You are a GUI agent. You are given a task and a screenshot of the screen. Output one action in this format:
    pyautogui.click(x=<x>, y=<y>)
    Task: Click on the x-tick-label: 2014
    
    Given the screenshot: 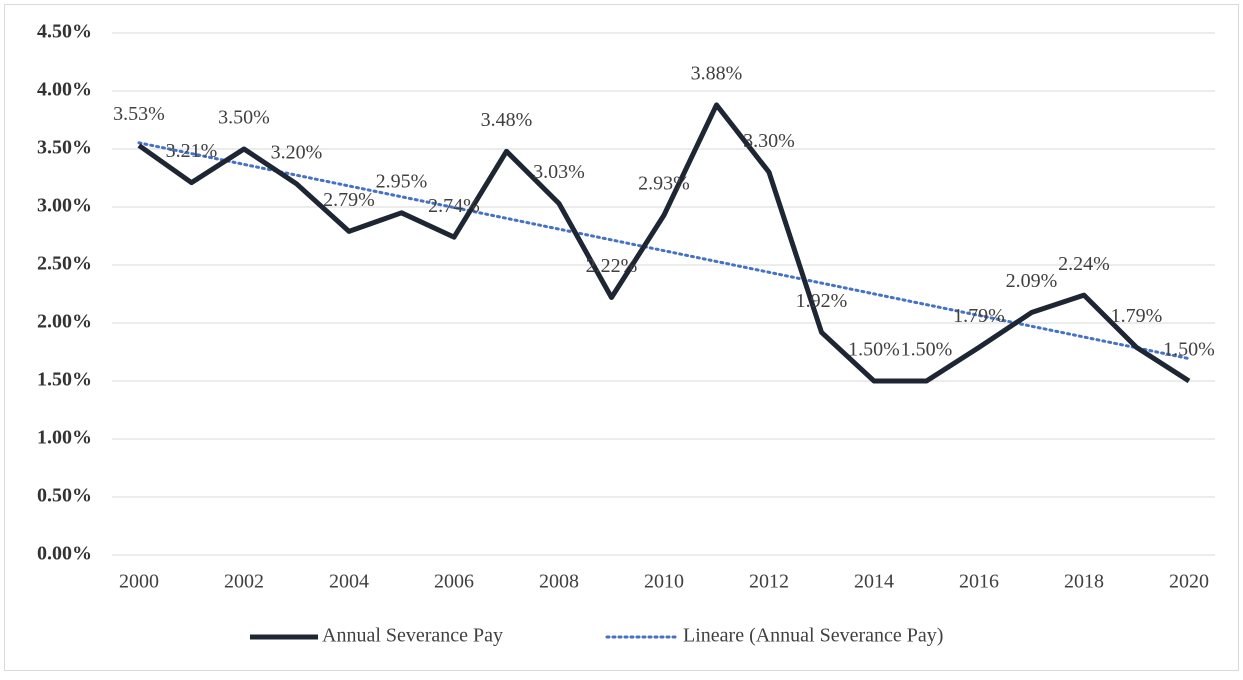 What is the action you would take?
    pyautogui.click(x=874, y=582)
    